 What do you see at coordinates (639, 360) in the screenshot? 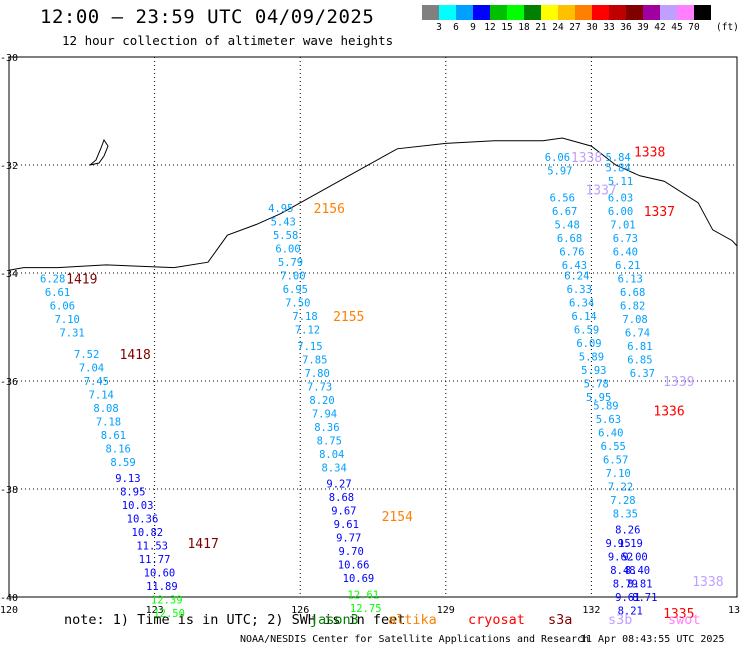
I see `wave-height-value: 6.85` at bounding box center [639, 360].